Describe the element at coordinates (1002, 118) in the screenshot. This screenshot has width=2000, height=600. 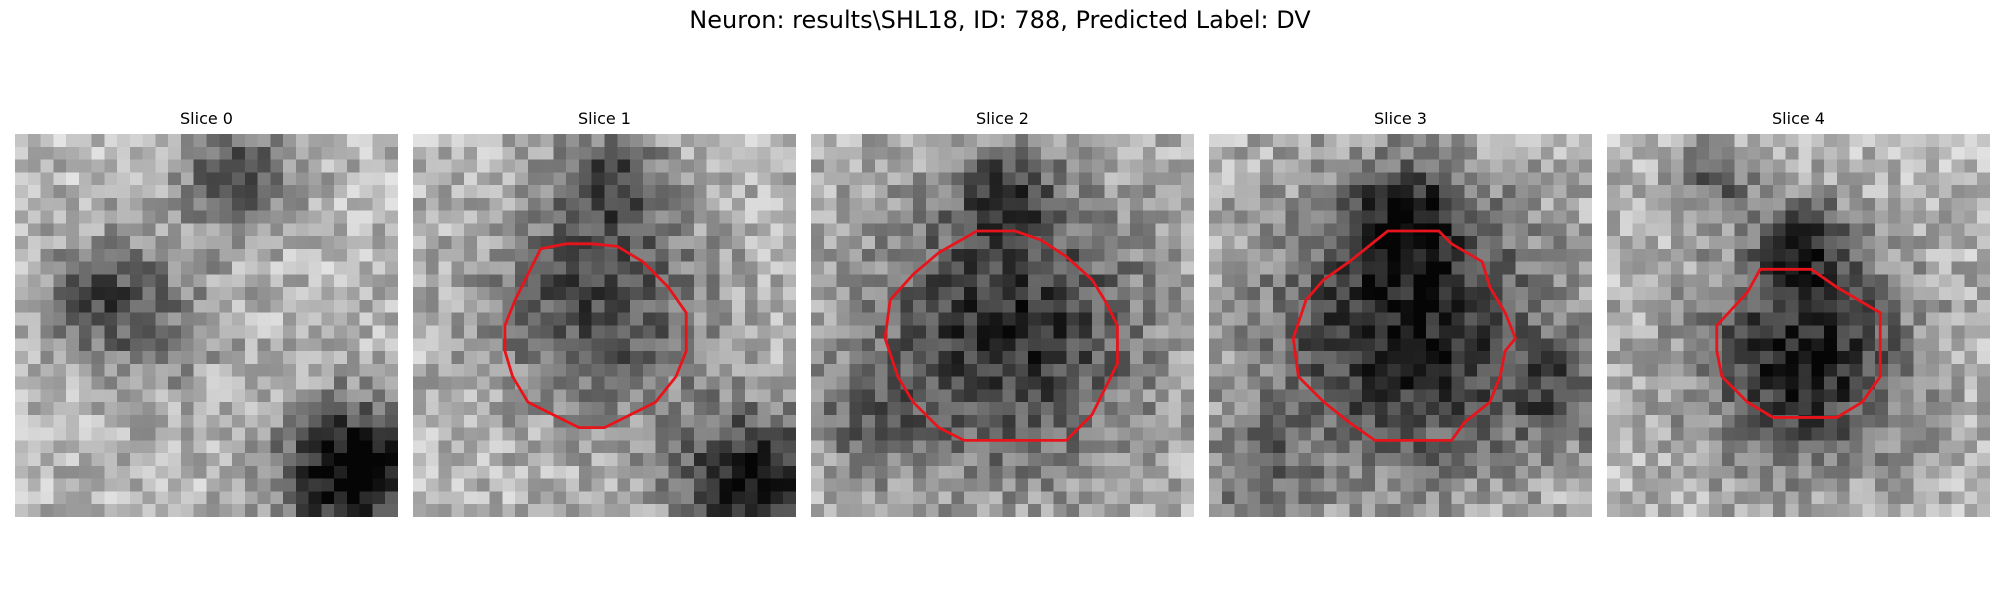
I see `slice-title: Slice 2` at that location.